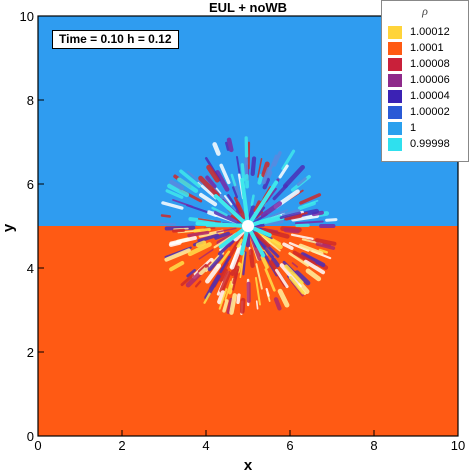  What do you see at coordinates (248, 226) in the screenshot?
I see `center-spot` at bounding box center [248, 226].